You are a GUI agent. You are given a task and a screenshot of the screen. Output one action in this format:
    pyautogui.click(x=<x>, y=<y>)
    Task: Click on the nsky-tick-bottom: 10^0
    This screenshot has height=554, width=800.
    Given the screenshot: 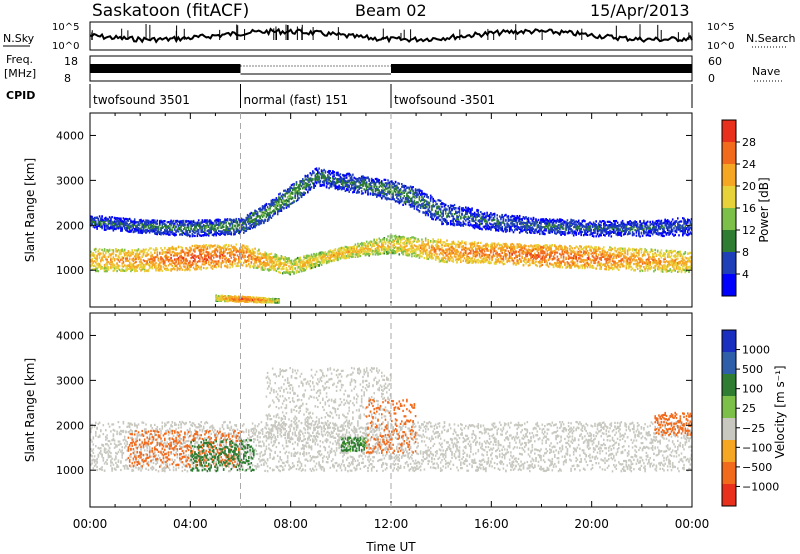 What is the action you would take?
    pyautogui.click(x=65, y=46)
    